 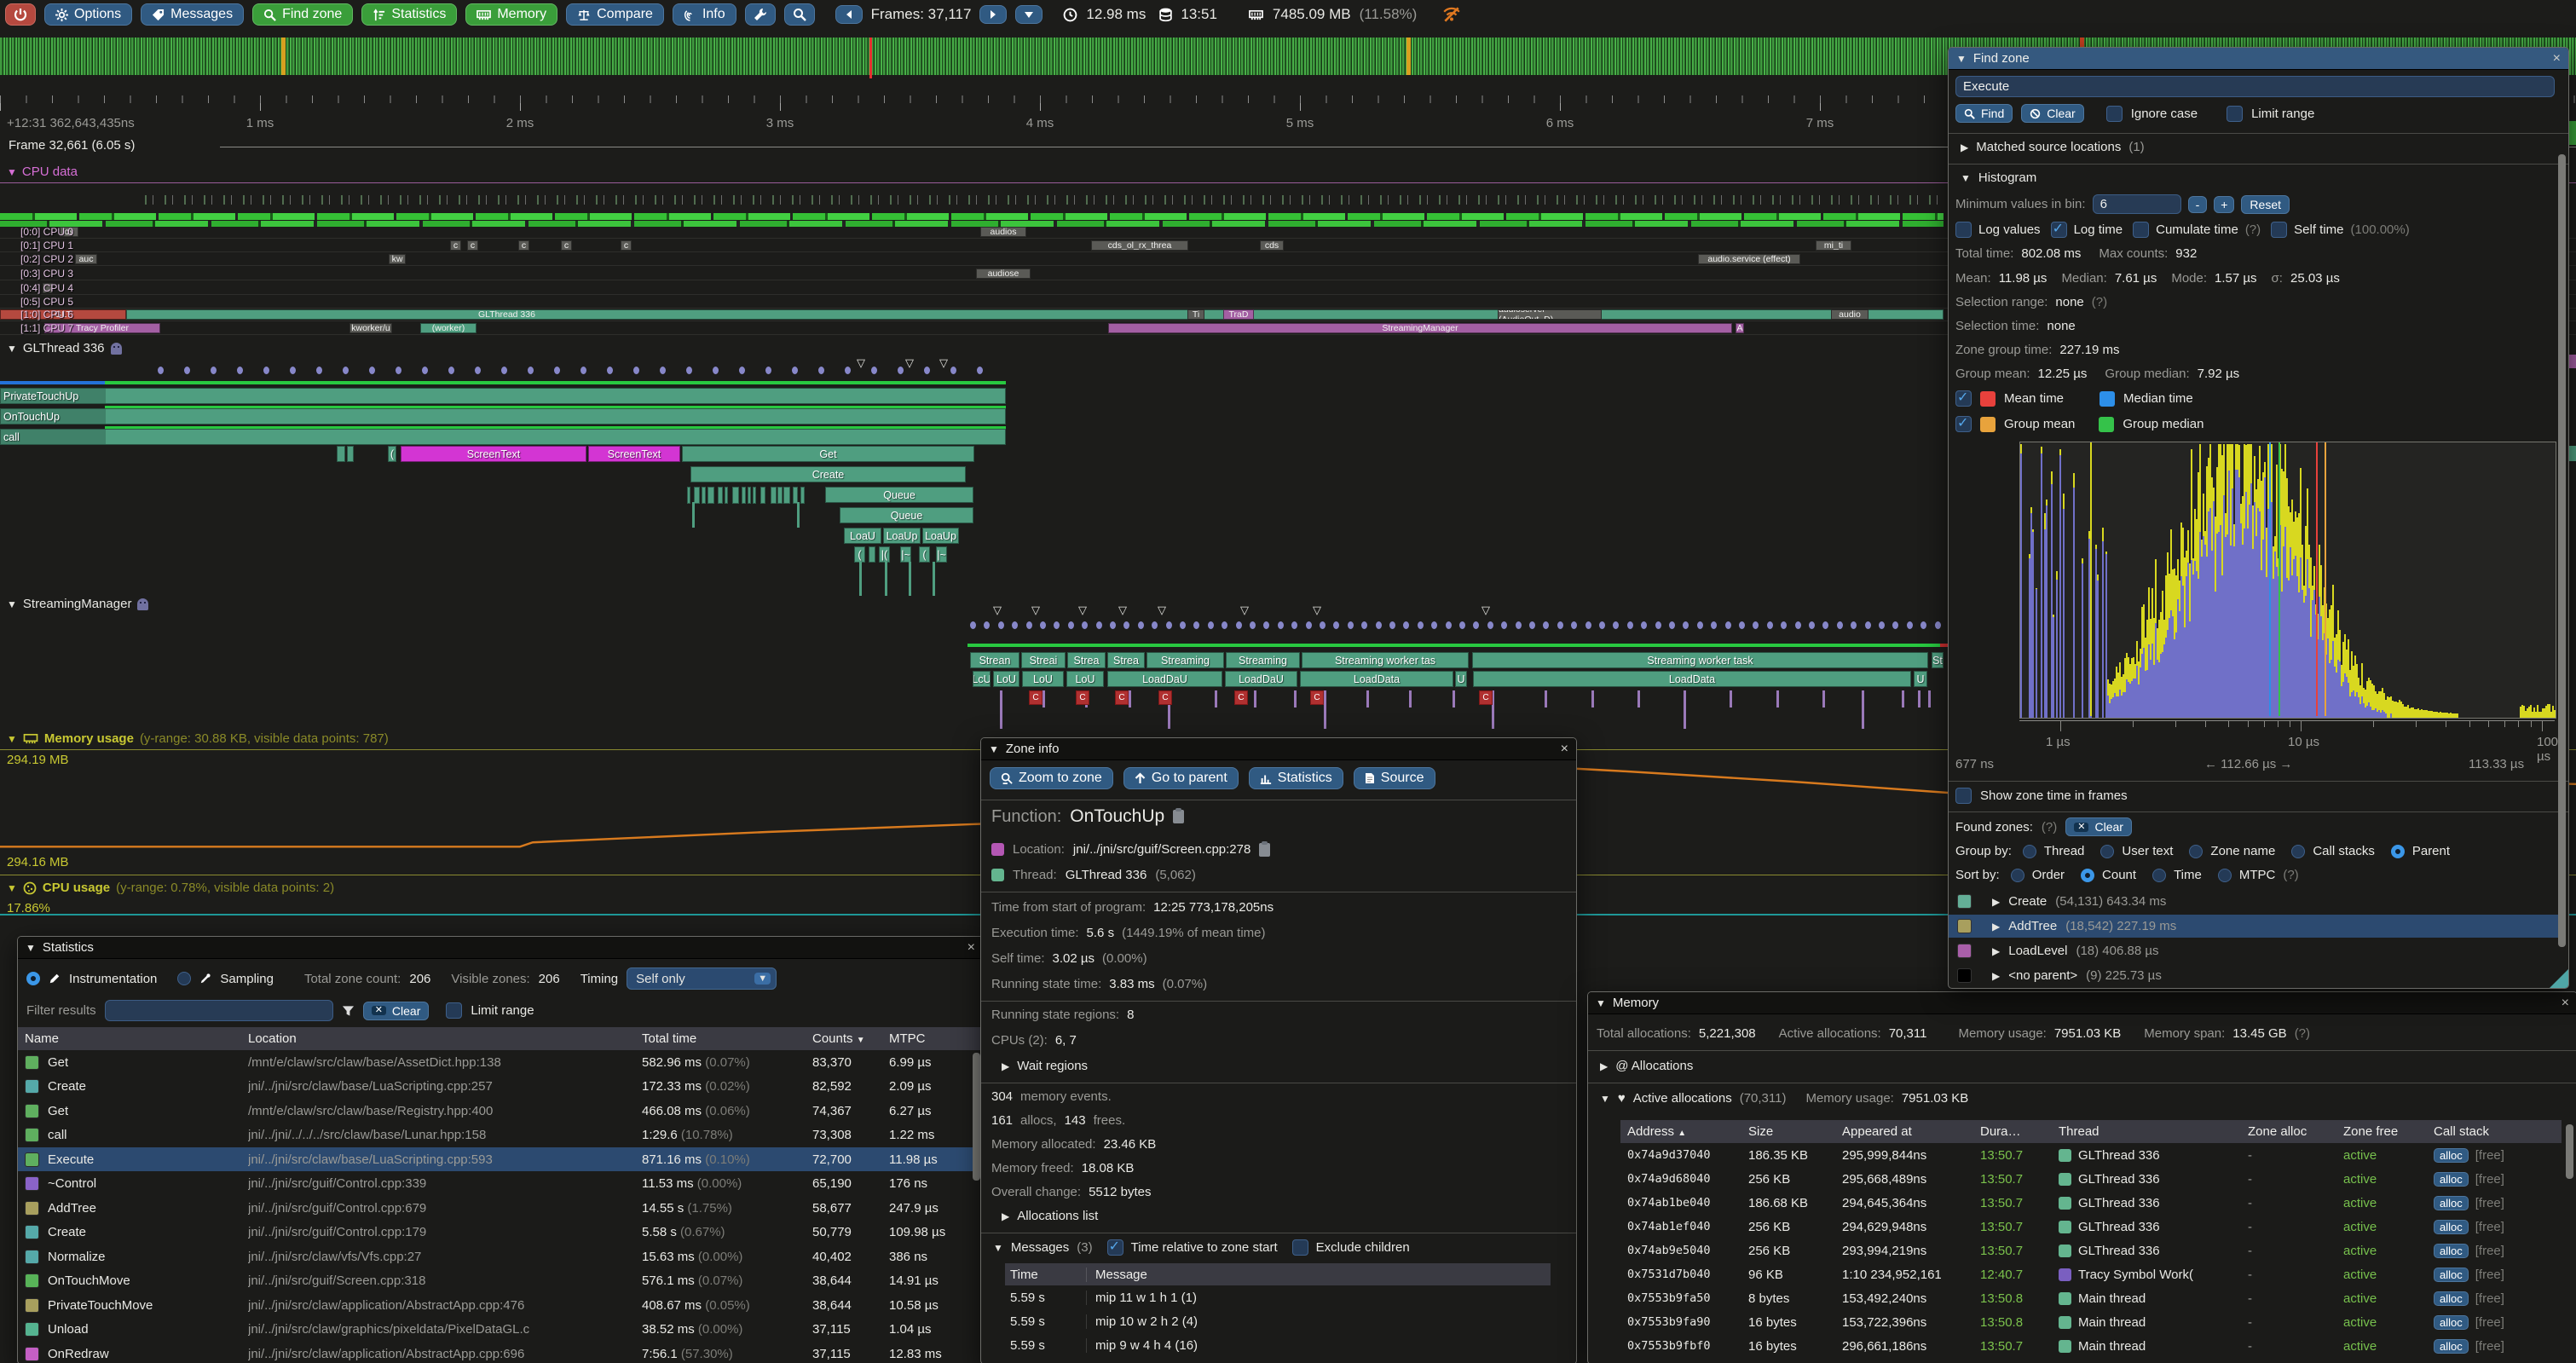 I want to click on cpu-zone-box: (worker), so click(x=448, y=328).